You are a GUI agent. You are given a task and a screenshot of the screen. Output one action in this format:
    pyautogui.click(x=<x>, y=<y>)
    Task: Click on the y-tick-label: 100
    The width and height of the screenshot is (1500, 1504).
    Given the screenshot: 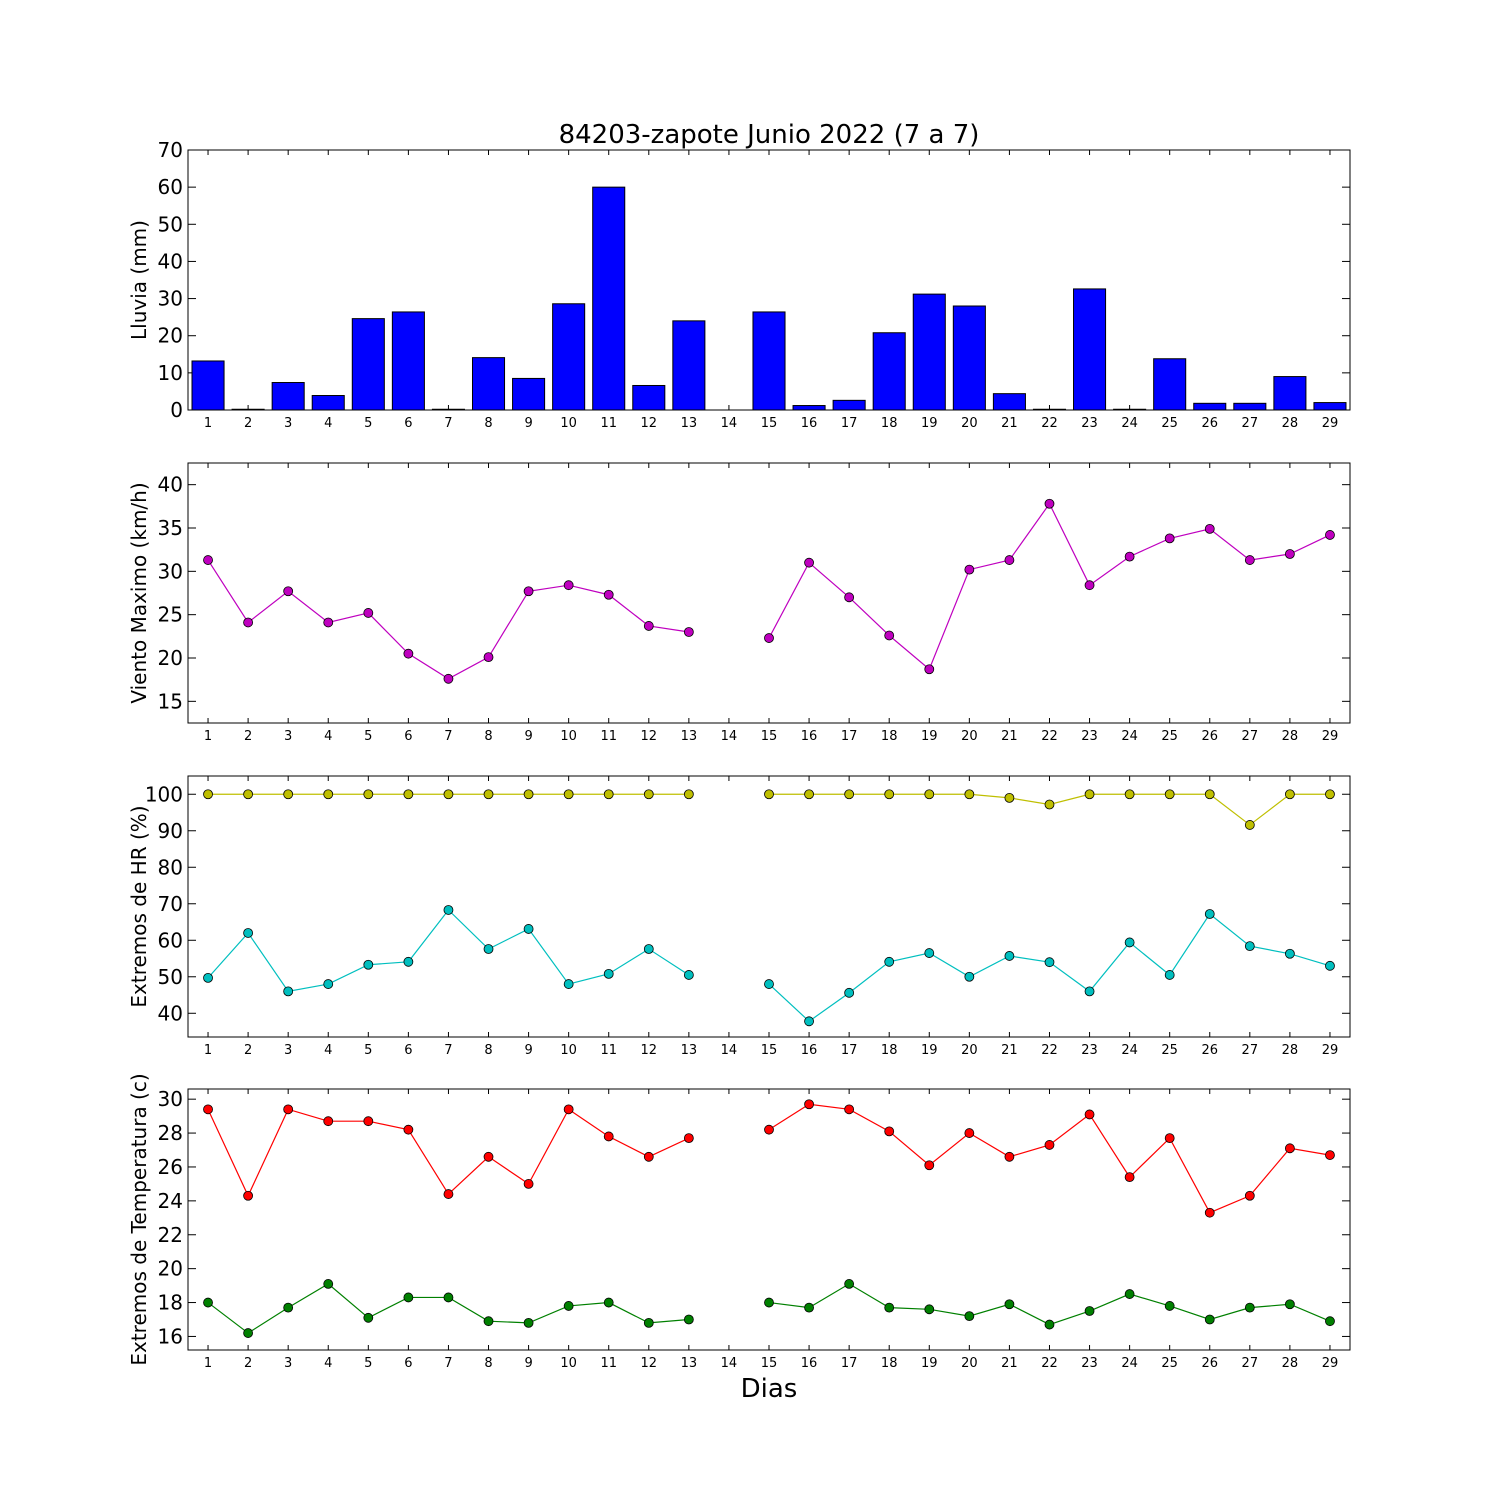 What is the action you would take?
    pyautogui.click(x=164, y=794)
    